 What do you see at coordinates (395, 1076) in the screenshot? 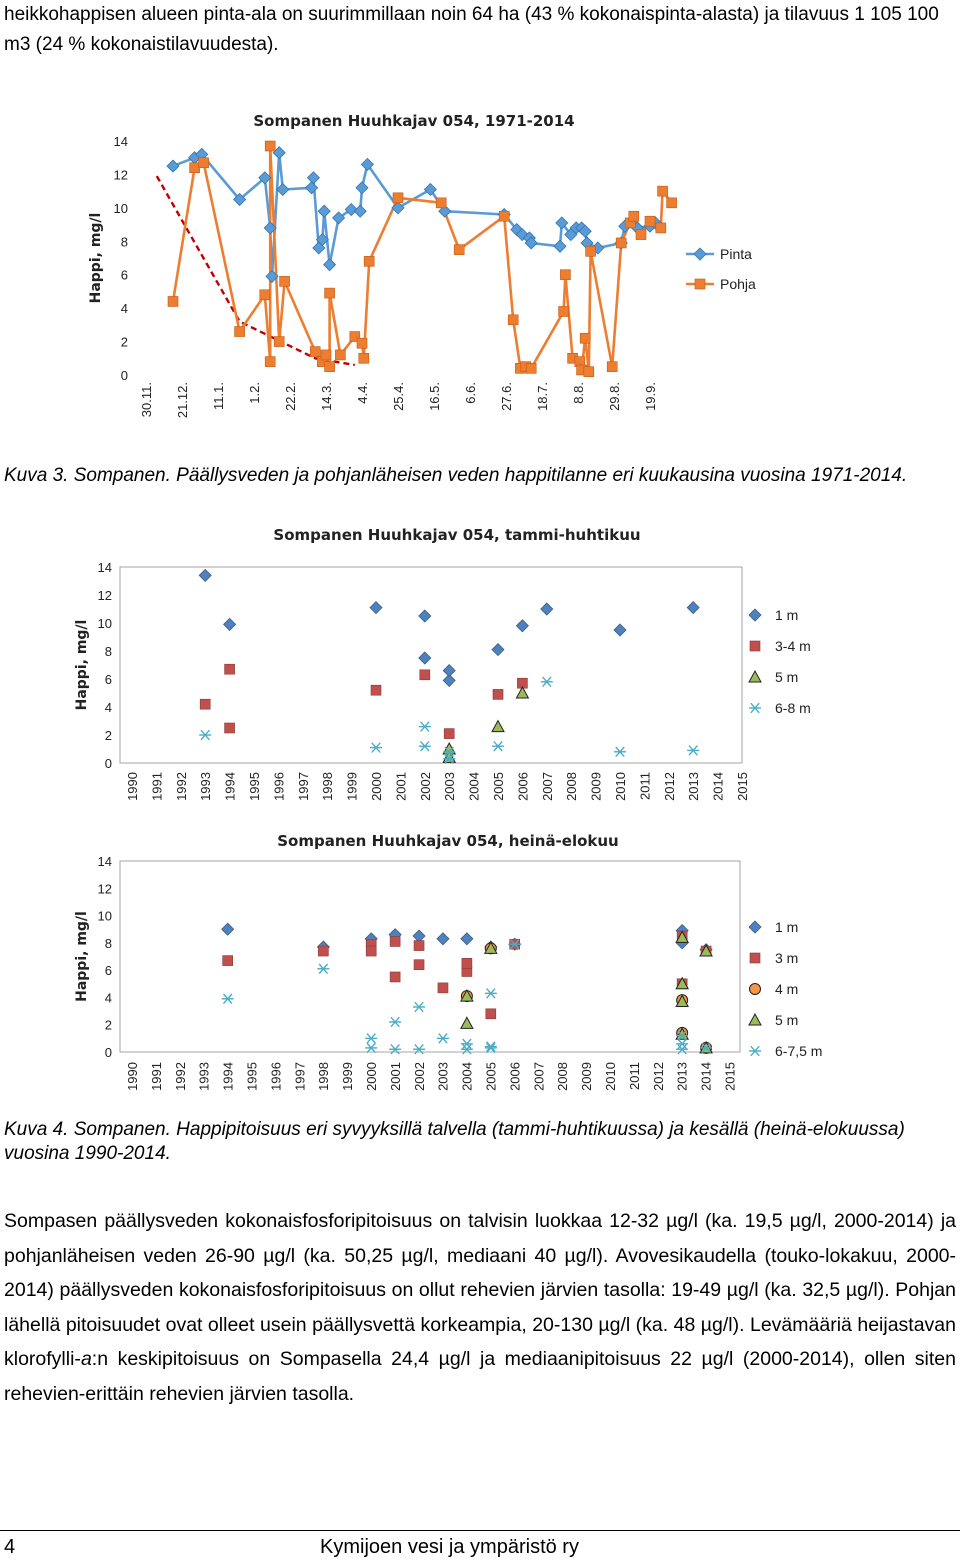
I see `x-tick-label: 2001` at bounding box center [395, 1076].